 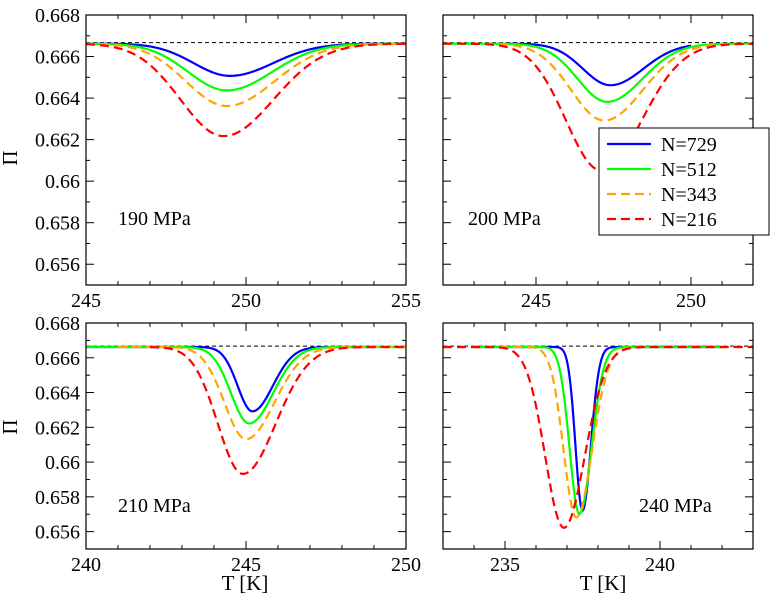 What do you see at coordinates (675, 506) in the screenshot?
I see `panel-label: 240 MPa` at bounding box center [675, 506].